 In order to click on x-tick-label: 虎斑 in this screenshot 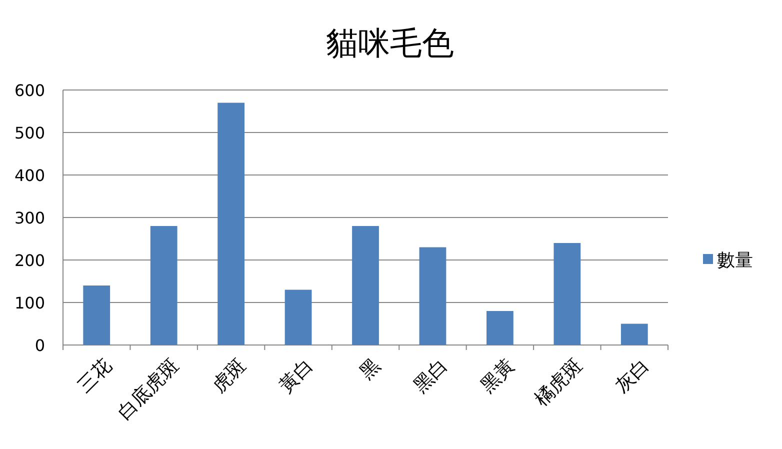, I will do `click(229, 376)`.